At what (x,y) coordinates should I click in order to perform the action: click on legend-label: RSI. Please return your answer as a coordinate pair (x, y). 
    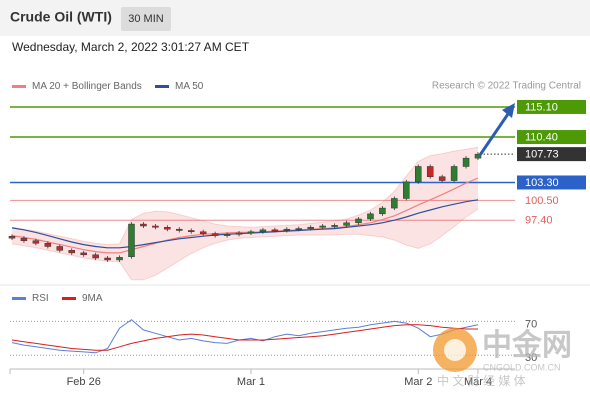
    Looking at the image, I should click on (40, 298).